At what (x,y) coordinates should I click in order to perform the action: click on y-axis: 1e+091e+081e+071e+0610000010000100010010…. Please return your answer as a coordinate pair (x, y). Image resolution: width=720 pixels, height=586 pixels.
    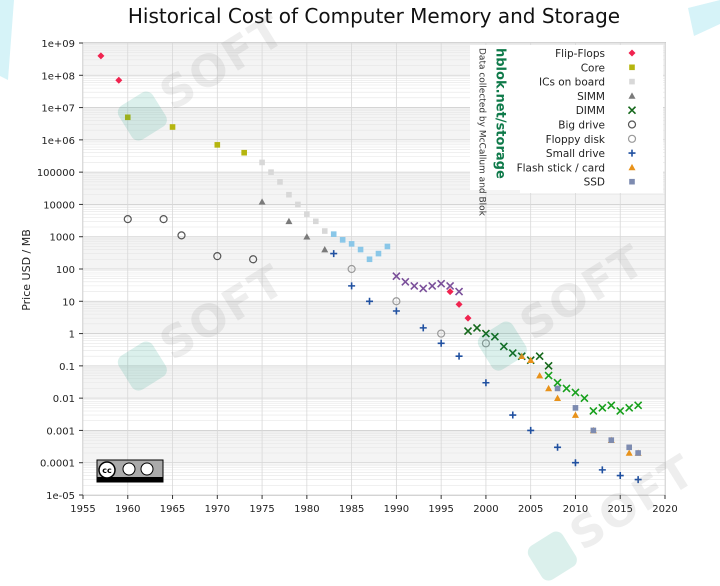
    Looking at the image, I should click on (60, 270).